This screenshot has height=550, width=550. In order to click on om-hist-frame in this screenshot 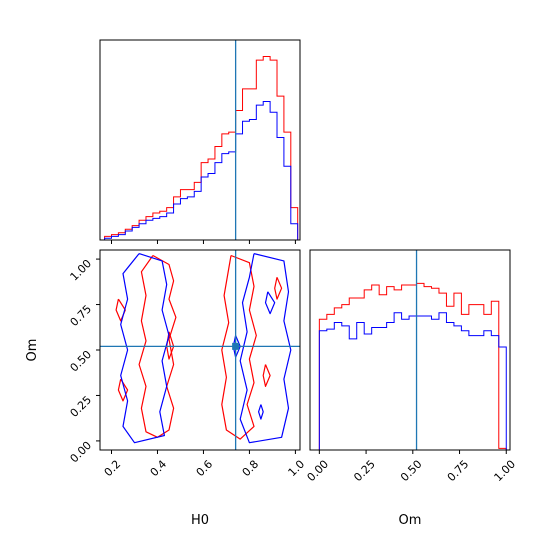, I will do `click(410, 350)`.